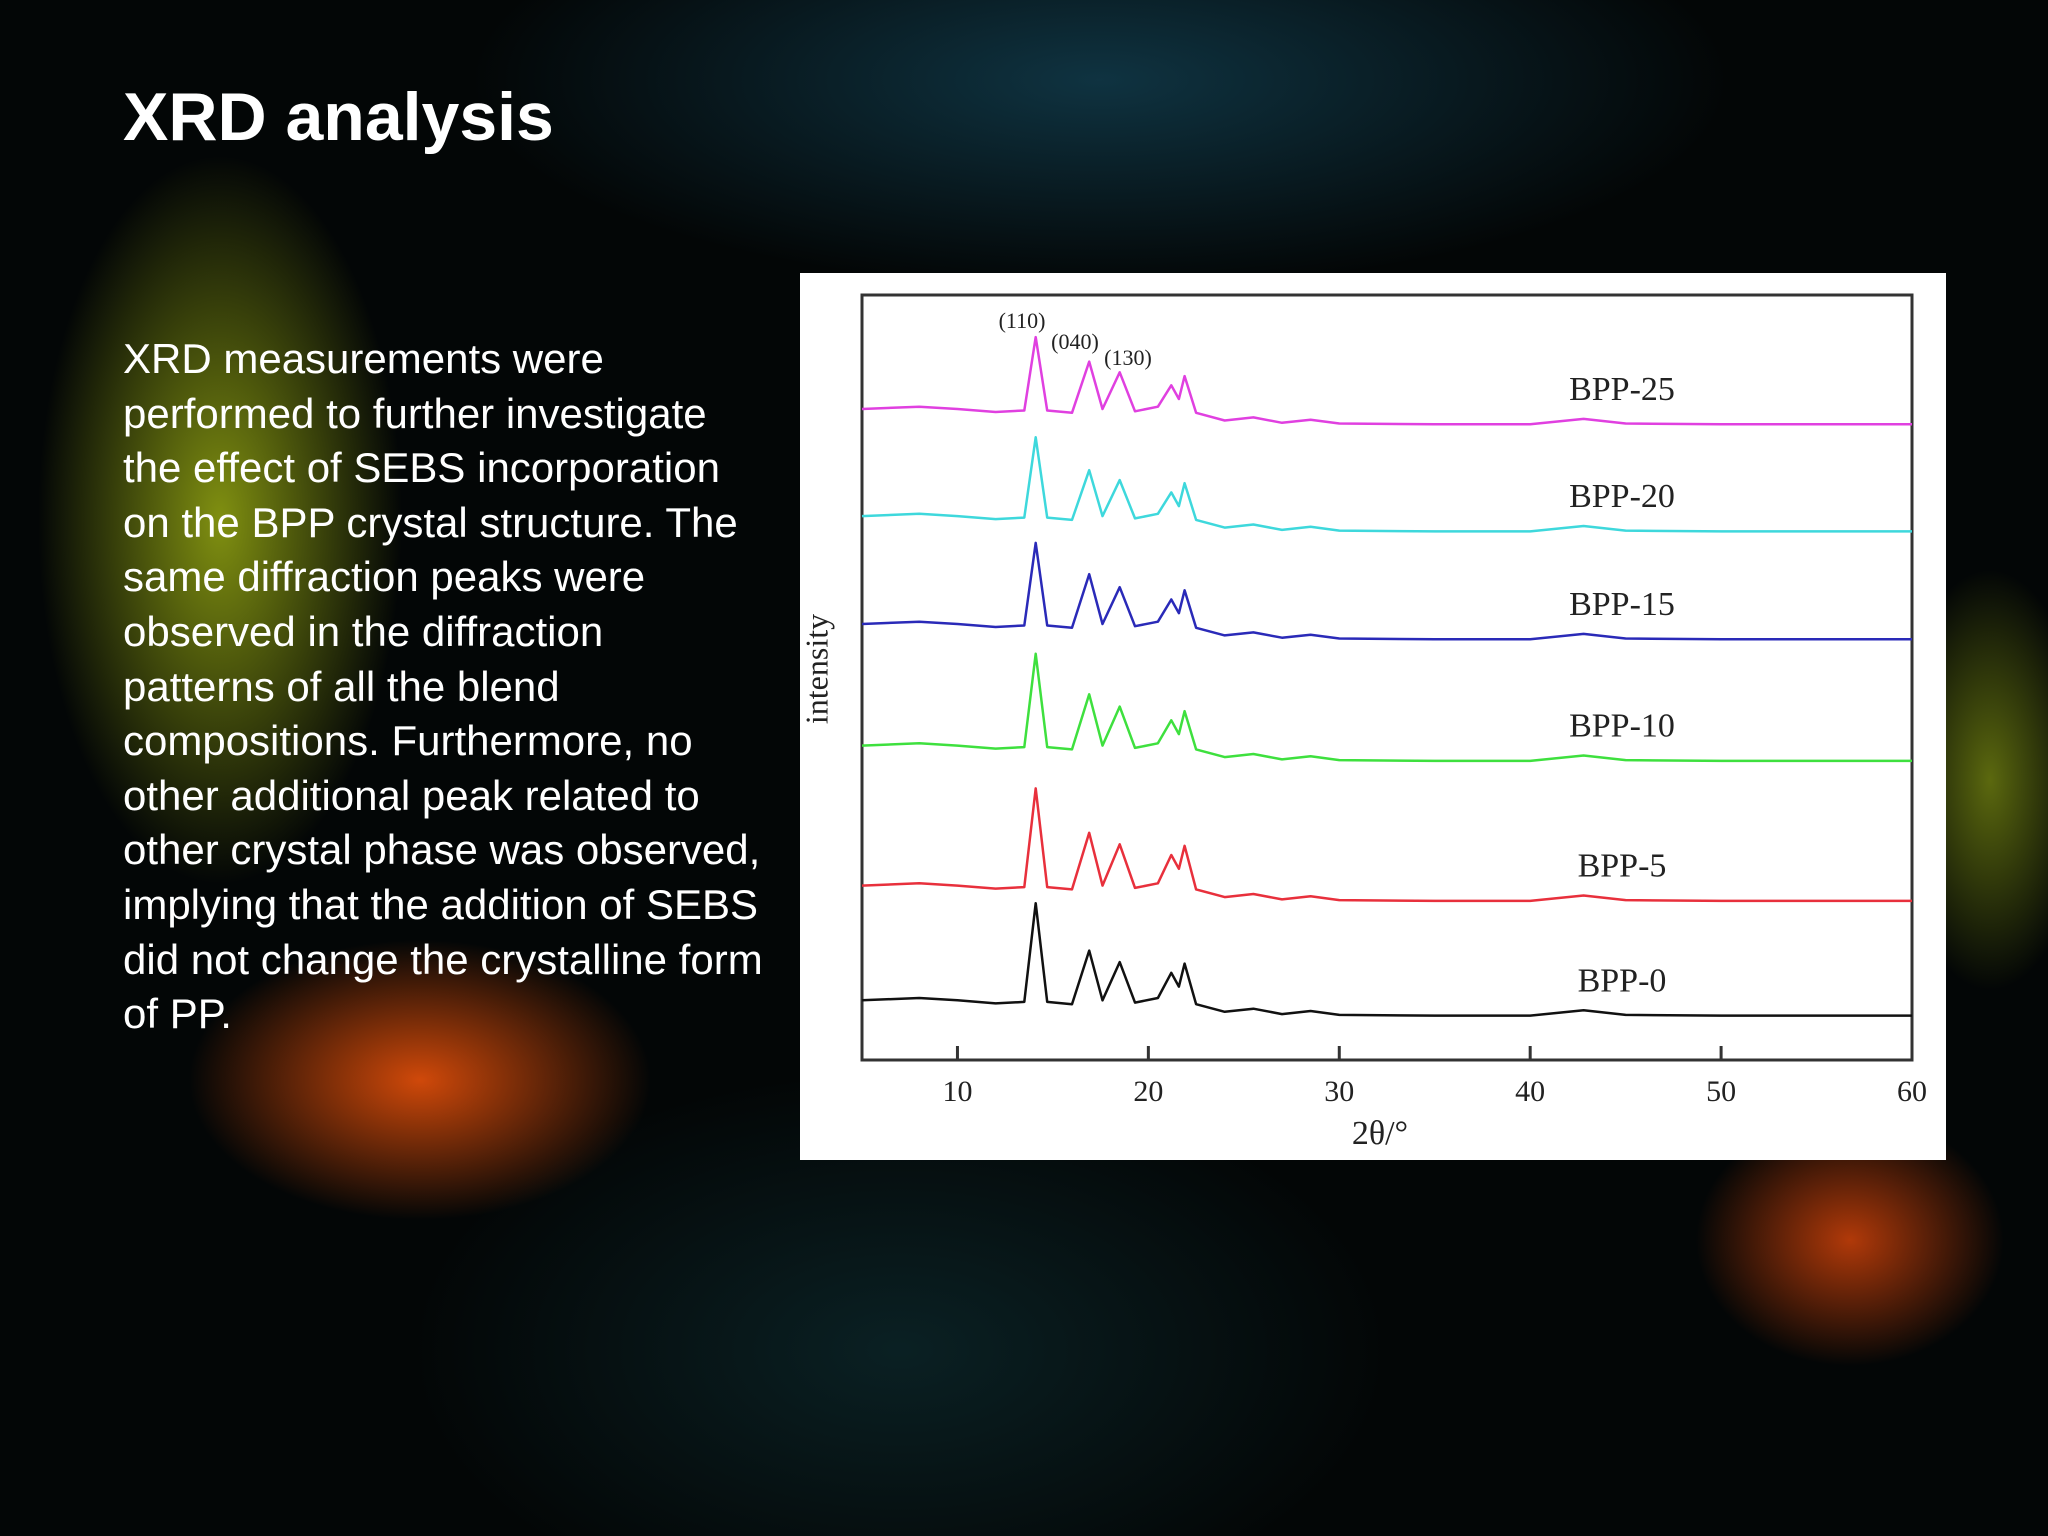  What do you see at coordinates (1380, 1133) in the screenshot?
I see `x-axis-label: 2θ/°` at bounding box center [1380, 1133].